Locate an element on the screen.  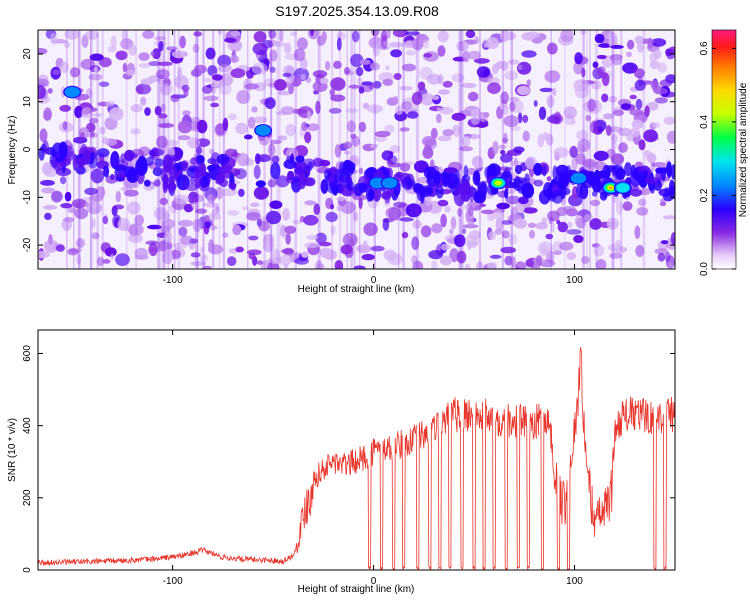
colorbar-tick-label: 0.6 is located at coordinates (704, 48).